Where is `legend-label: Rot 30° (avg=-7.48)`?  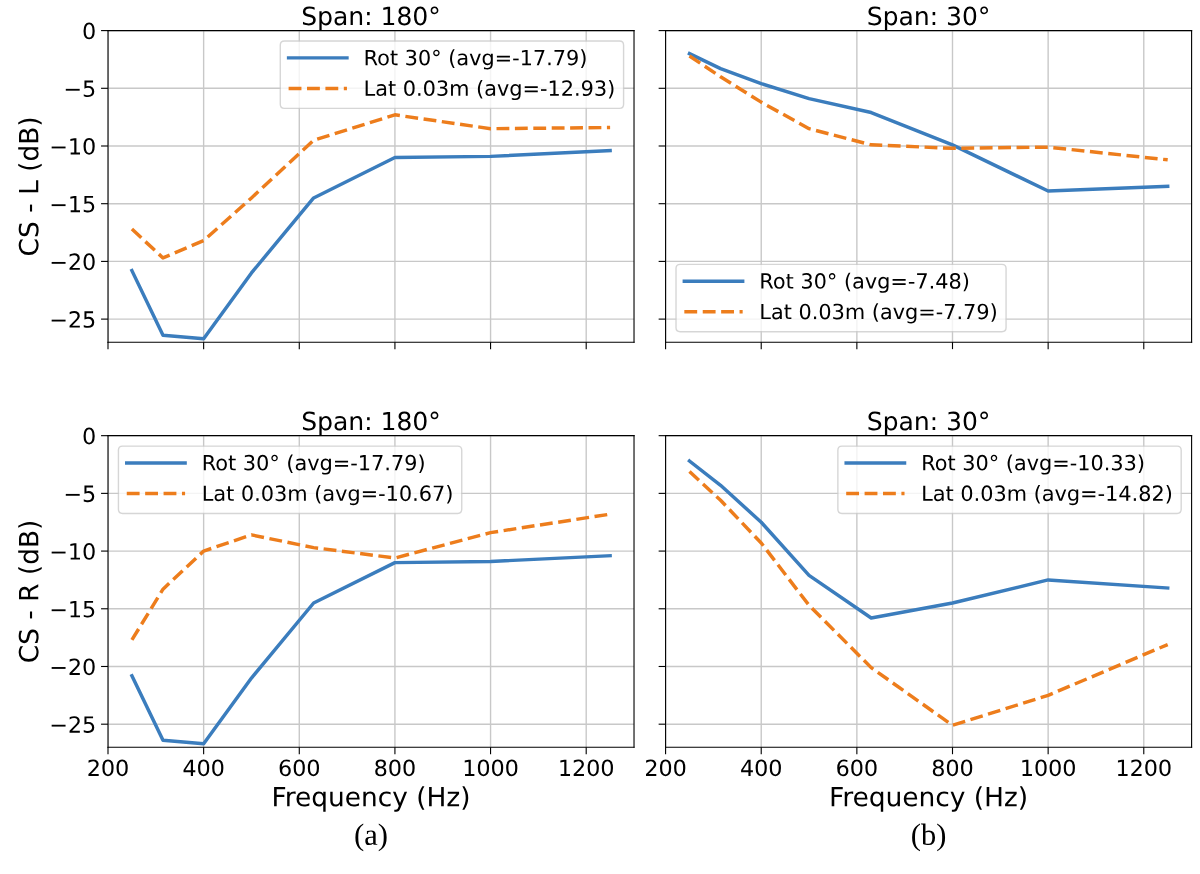 legend-label: Rot 30° (avg=-7.48) is located at coordinates (865, 282).